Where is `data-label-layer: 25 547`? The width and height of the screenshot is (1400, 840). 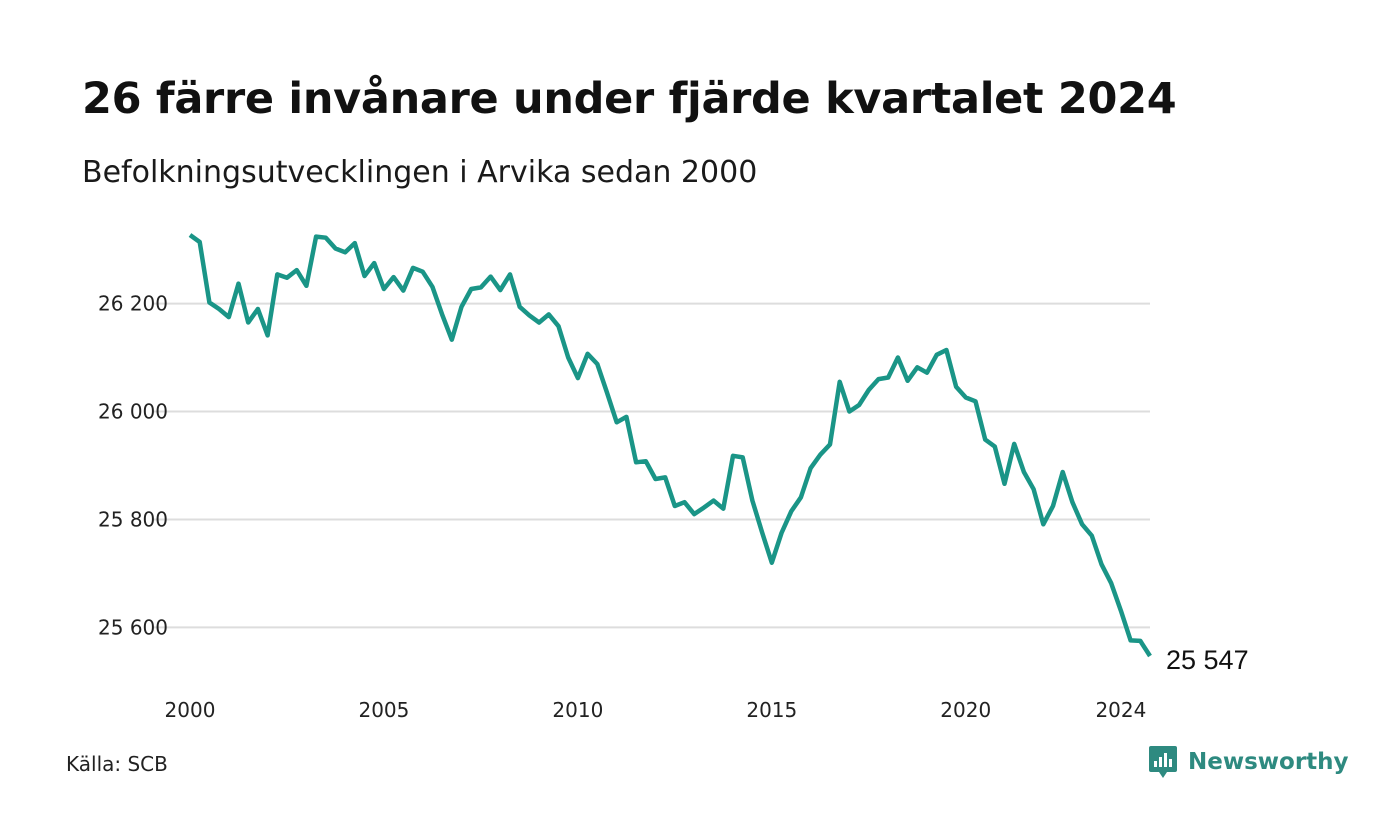 data-label-layer: 25 547 is located at coordinates (1207, 660).